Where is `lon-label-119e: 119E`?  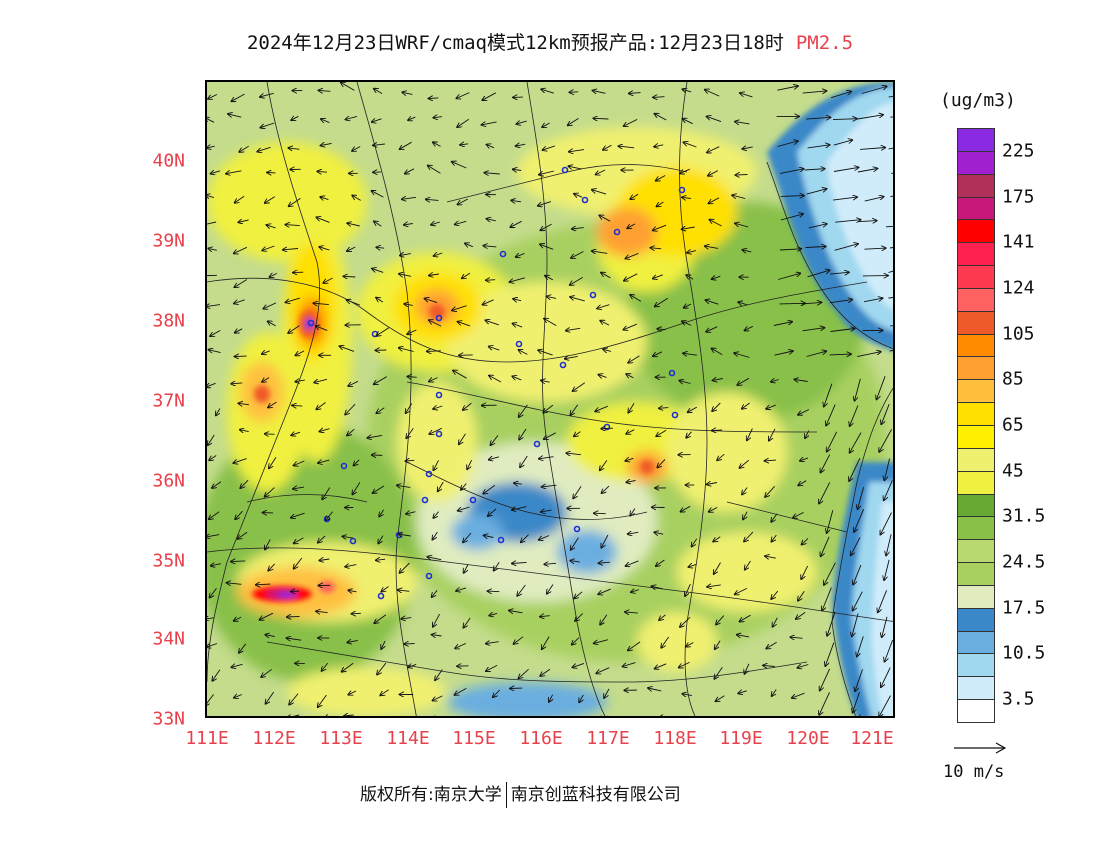
lon-label-119e: 119E is located at coordinates (741, 738).